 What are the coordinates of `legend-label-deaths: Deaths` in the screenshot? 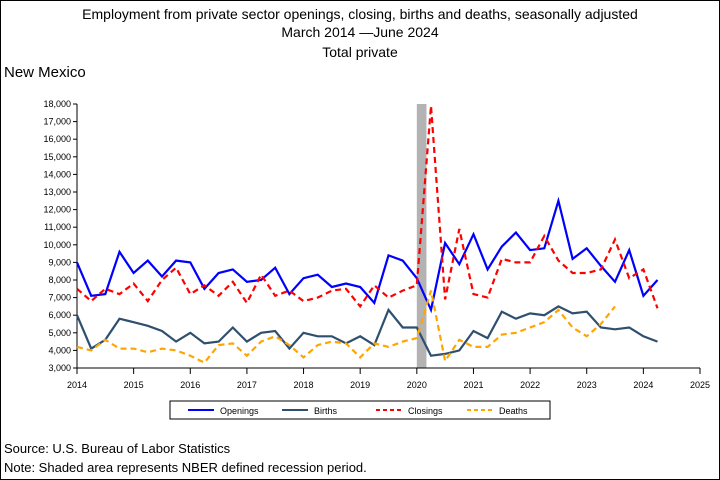 It's located at (513, 411).